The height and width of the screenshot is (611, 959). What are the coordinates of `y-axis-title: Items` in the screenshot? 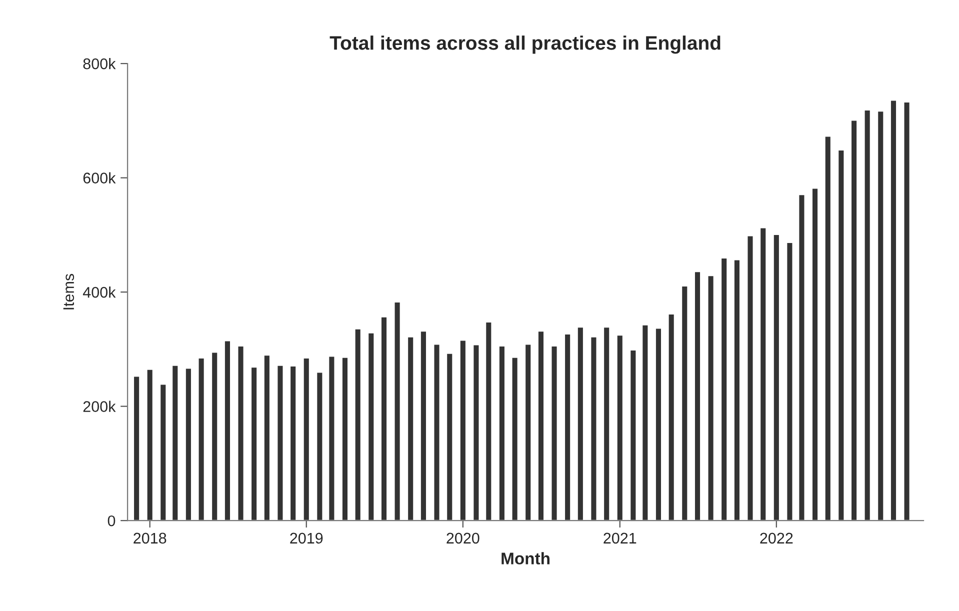 It's located at (68, 292).